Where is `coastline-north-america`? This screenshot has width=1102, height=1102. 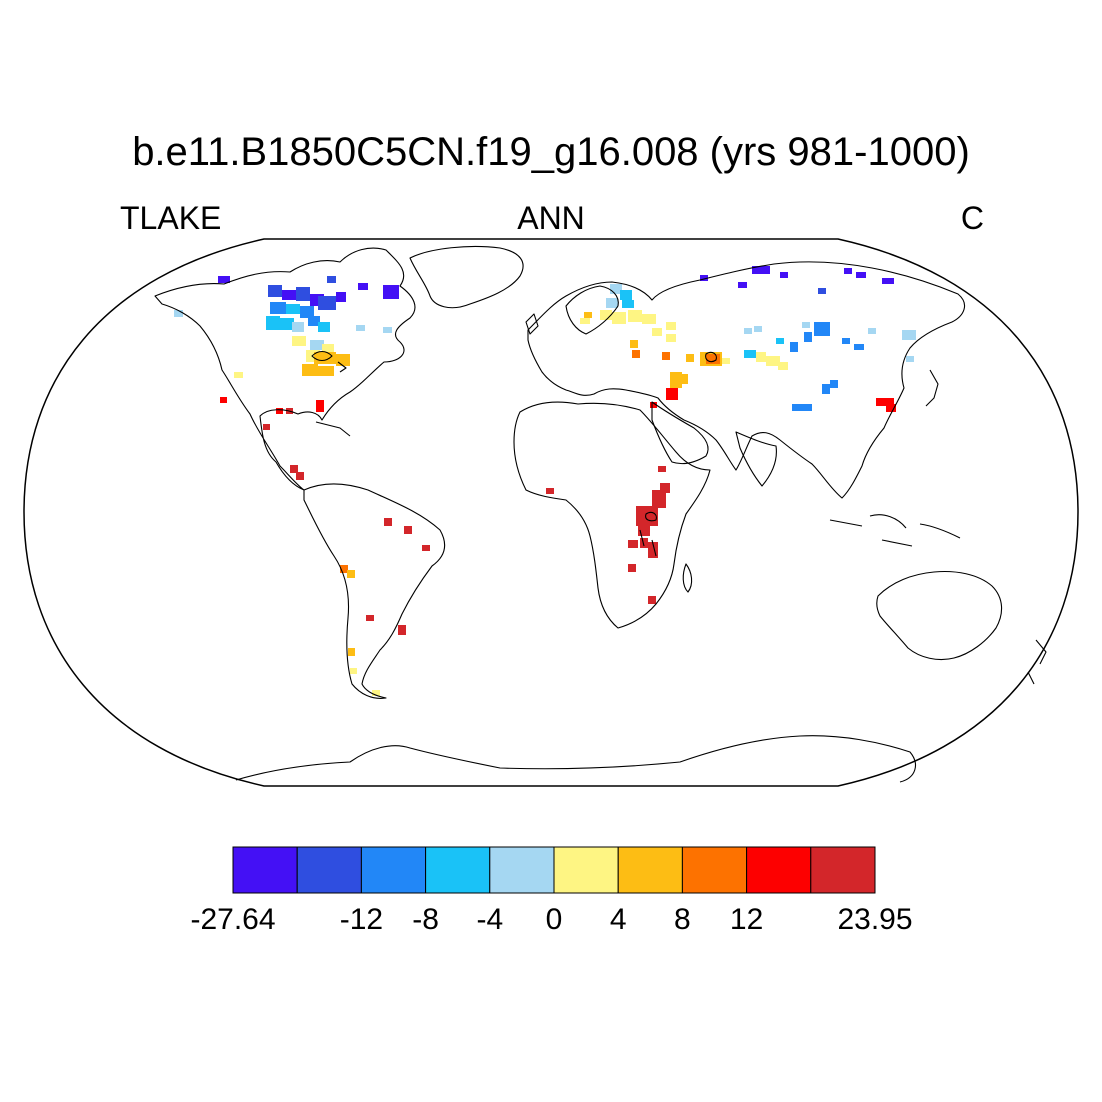
coastline-north-america is located at coordinates (285, 369).